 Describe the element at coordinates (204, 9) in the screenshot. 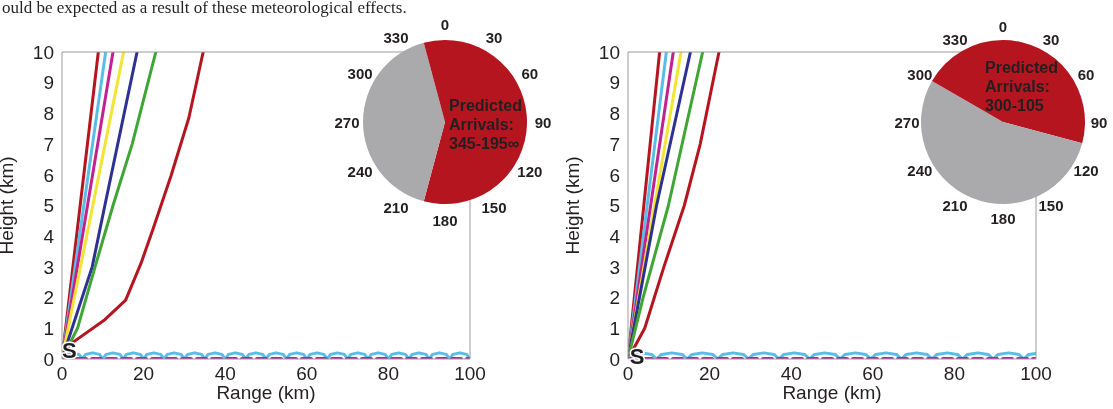

I see `text: ould be expected as a result of these meteorological effects.` at that location.